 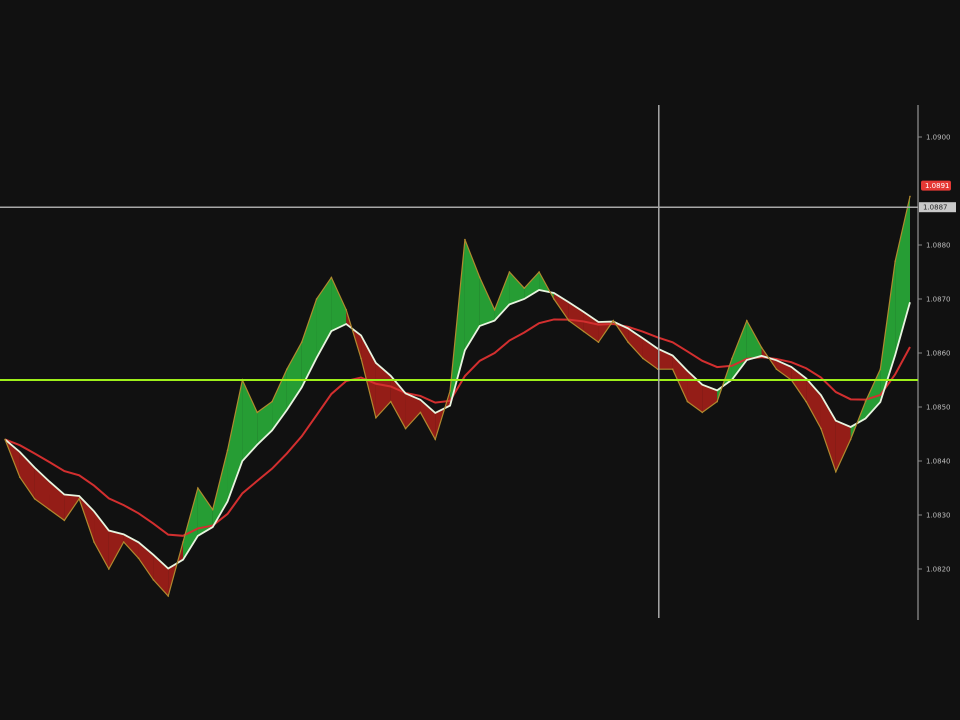 What do you see at coordinates (938, 516) in the screenshot?
I see `y-tick-label: 1.0830` at bounding box center [938, 516].